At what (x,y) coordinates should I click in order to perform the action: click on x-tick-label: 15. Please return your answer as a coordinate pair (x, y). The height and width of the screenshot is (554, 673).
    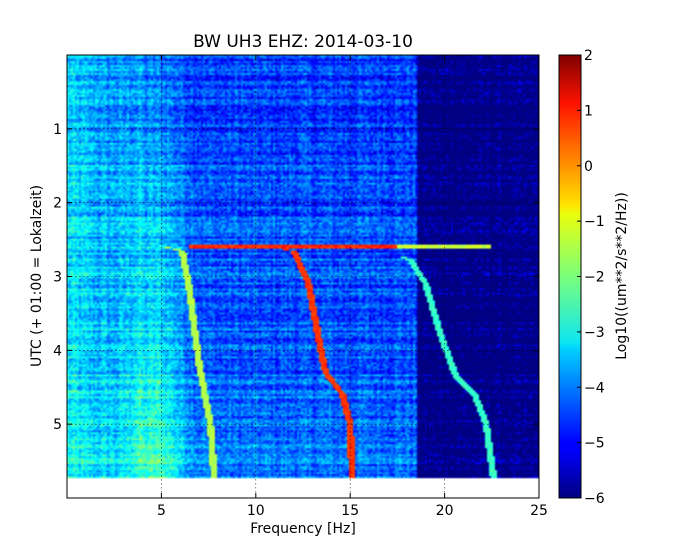
    Looking at the image, I should click on (350, 511).